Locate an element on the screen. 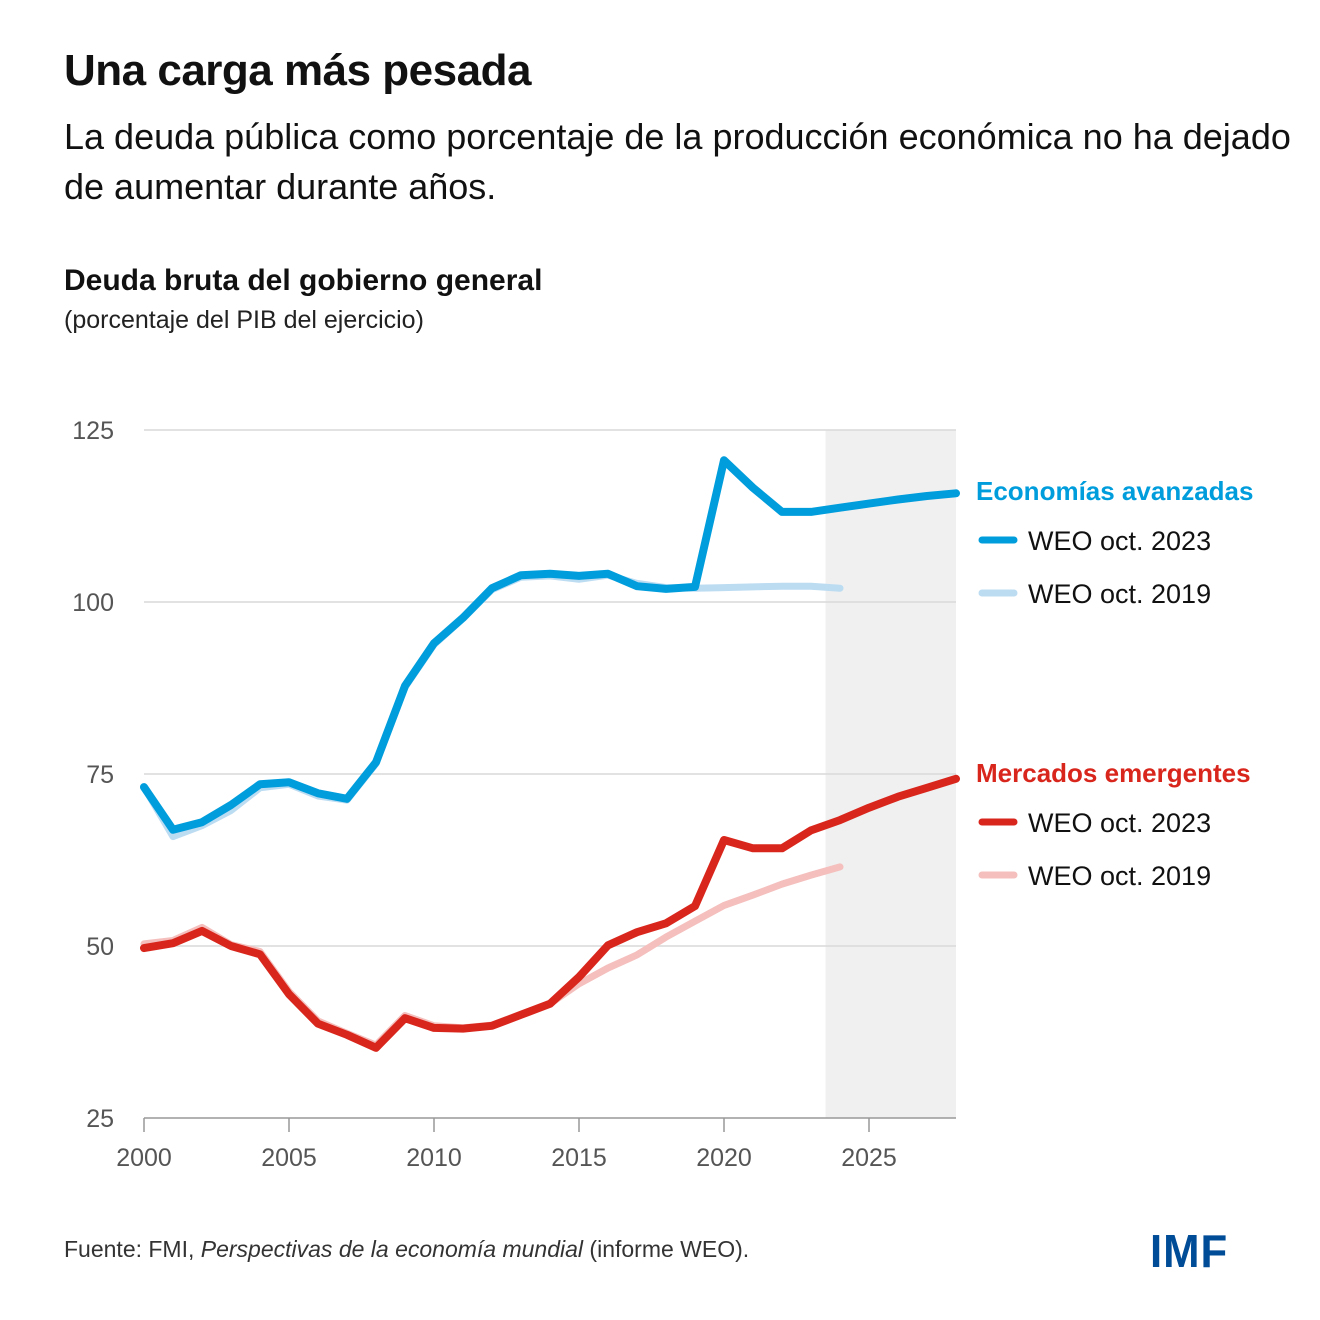 The height and width of the screenshot is (1320, 1320). source-prefix: Fuente: FMI, is located at coordinates (132, 1249).